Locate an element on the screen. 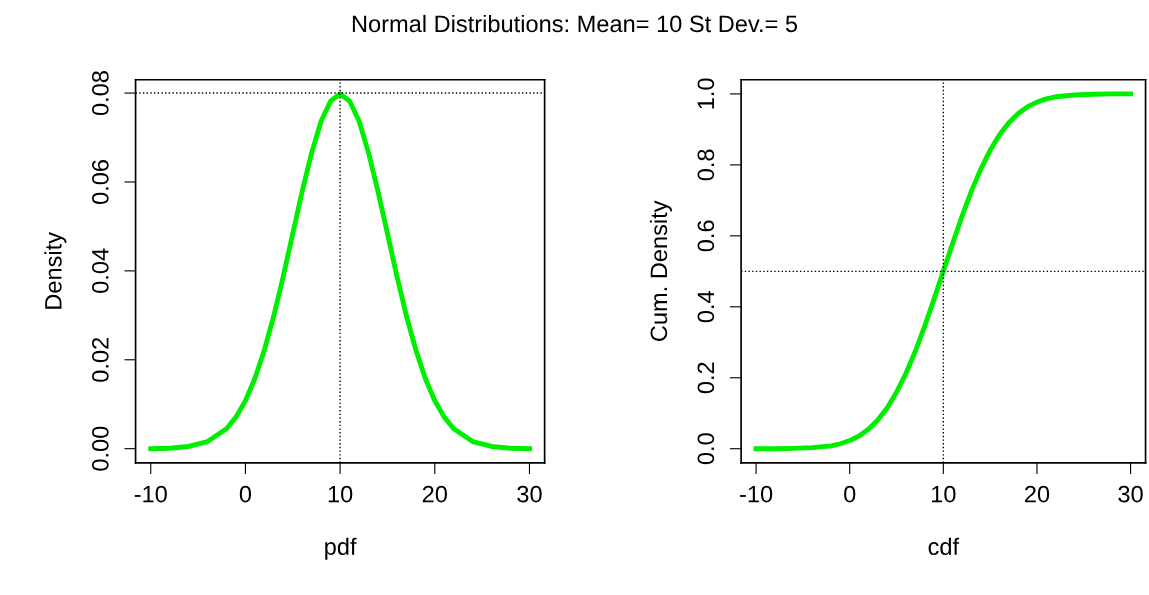 This screenshot has width=1149, height=595. y-tick-label: 0.2 is located at coordinates (706, 378).